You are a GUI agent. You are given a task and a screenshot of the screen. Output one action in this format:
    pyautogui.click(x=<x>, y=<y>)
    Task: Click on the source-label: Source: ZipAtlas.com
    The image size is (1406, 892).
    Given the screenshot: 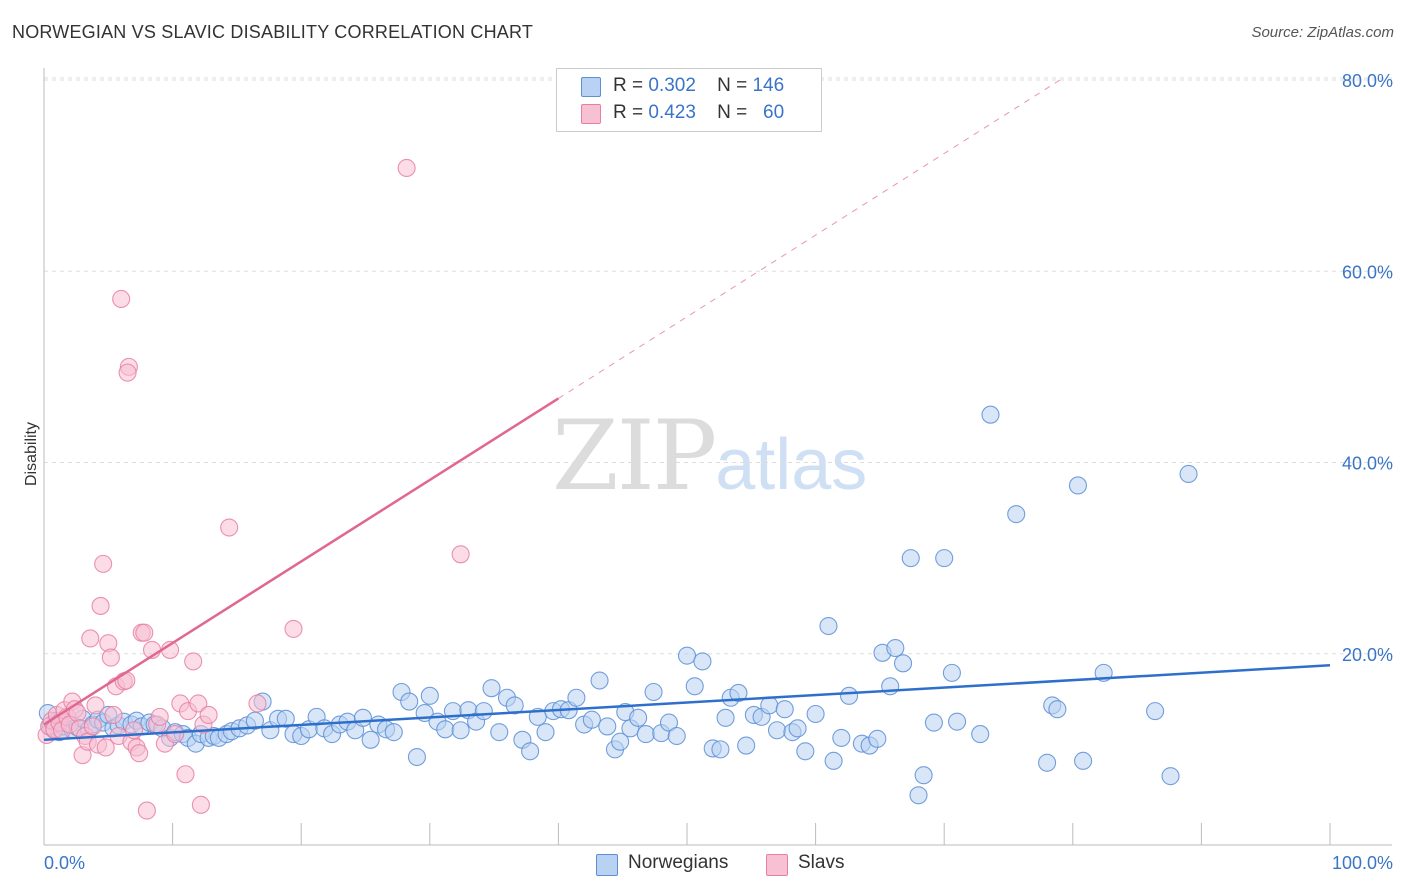 What is the action you would take?
    pyautogui.click(x=1322, y=32)
    